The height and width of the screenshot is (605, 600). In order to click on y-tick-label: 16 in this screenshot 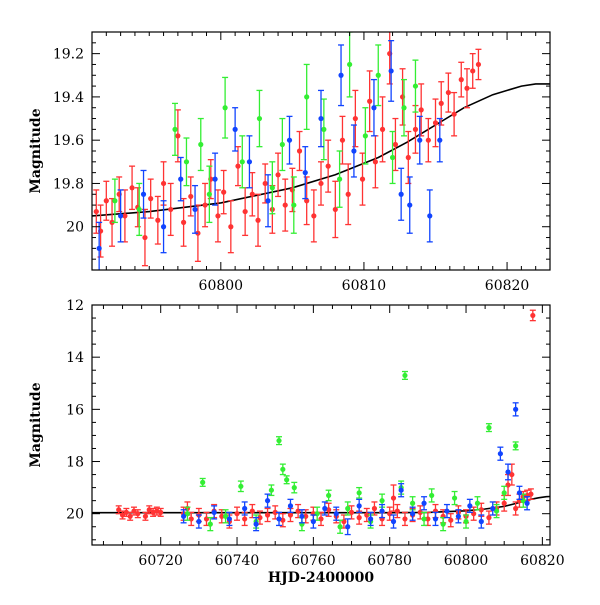, I will do `click(75, 410)`.